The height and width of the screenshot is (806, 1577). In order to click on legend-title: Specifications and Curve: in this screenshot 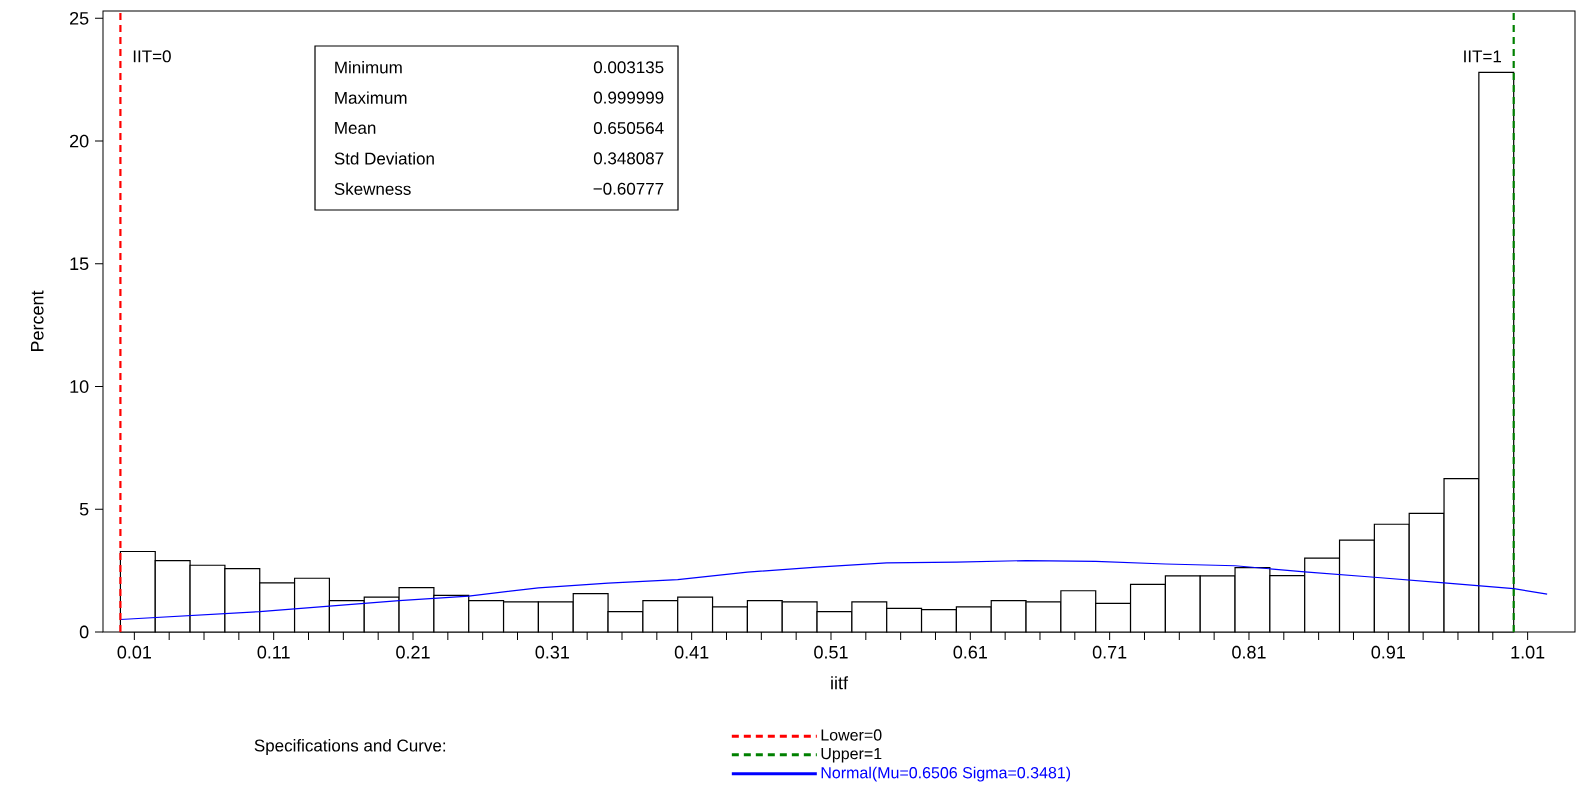, I will do `click(350, 747)`.